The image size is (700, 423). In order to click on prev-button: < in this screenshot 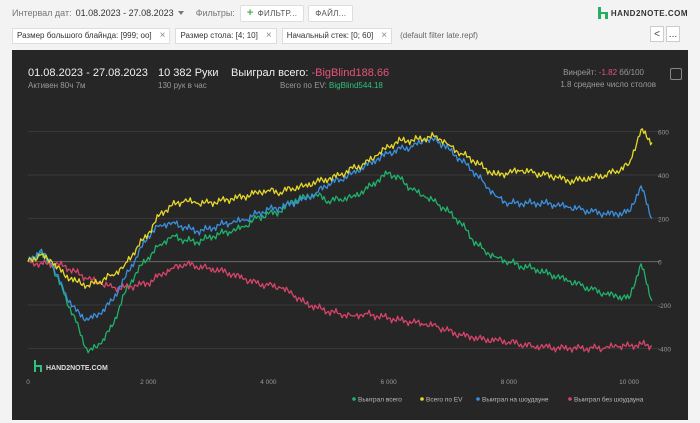, I will do `click(657, 34)`.